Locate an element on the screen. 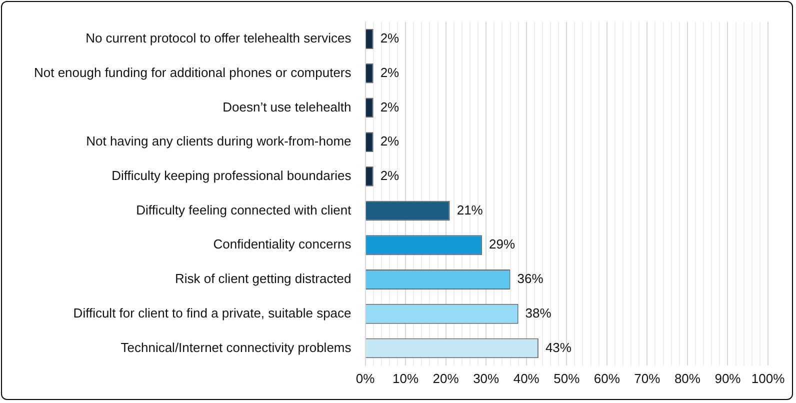 This screenshot has width=796, height=403. y-tick-label: Difficulty keeping professional boundaries is located at coordinates (232, 175).